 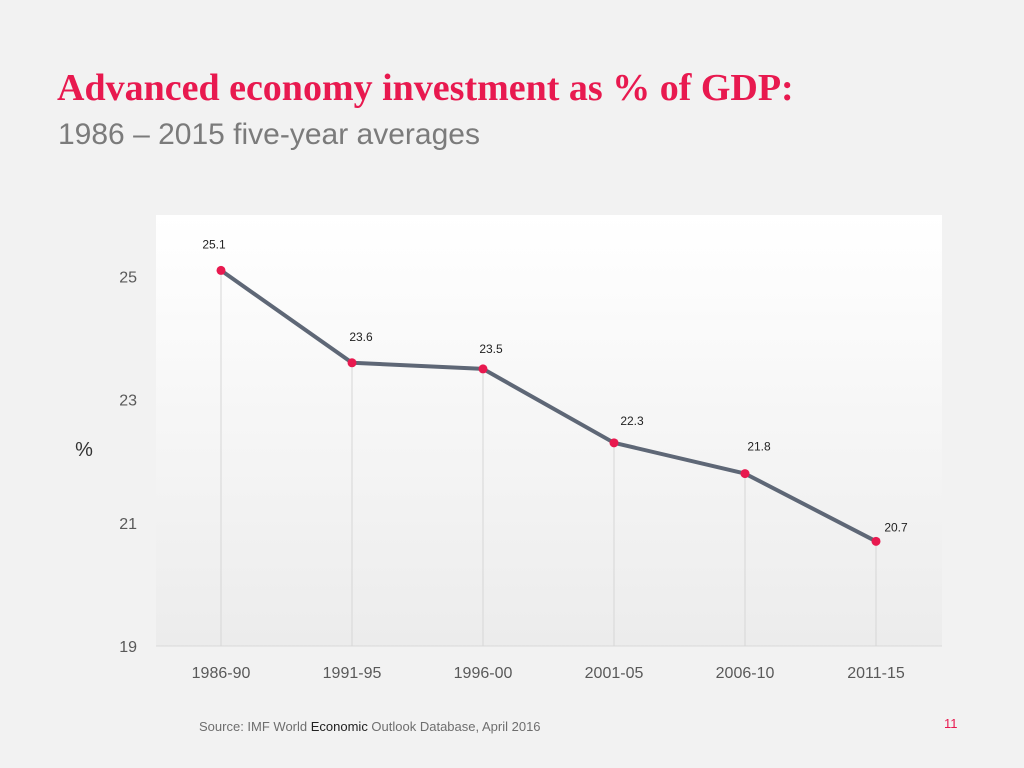 What do you see at coordinates (759, 447) in the screenshot?
I see `data-label: 21.8` at bounding box center [759, 447].